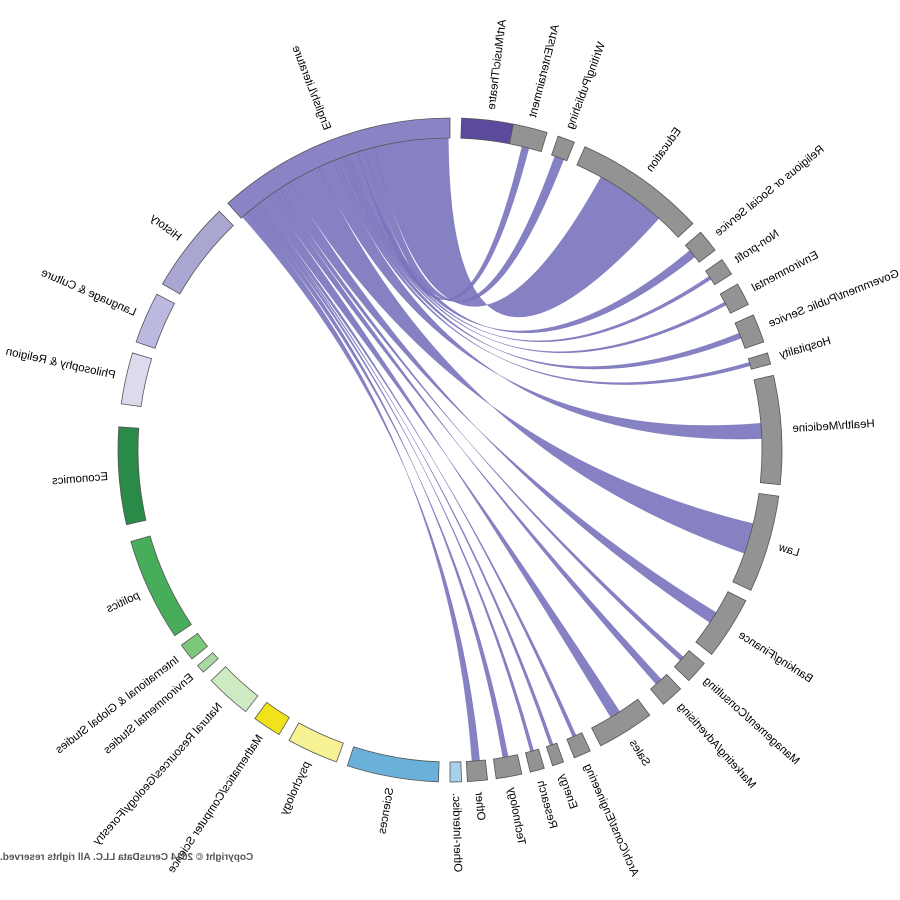 The width and height of the screenshot is (900, 900). Describe the element at coordinates (534, 760) in the screenshot. I see `arc-research` at that location.